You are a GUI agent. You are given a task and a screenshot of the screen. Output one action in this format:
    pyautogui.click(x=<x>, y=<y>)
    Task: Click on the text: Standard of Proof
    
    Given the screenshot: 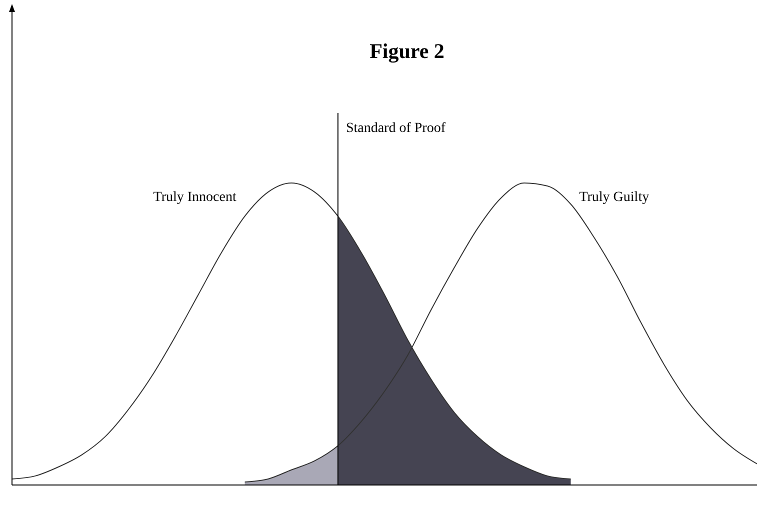 What is the action you would take?
    pyautogui.click(x=396, y=128)
    